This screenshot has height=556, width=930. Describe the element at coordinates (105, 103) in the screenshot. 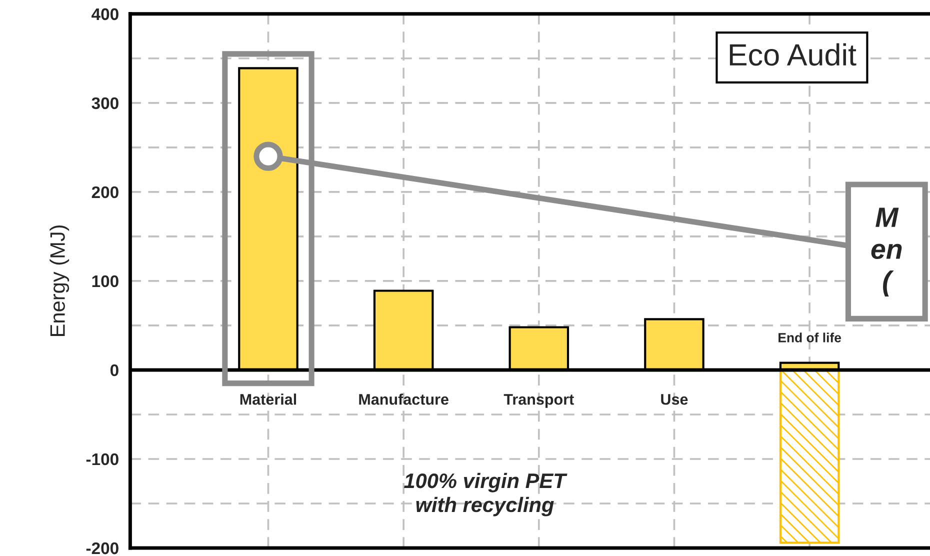

I see `y-tick-label: 300` at that location.